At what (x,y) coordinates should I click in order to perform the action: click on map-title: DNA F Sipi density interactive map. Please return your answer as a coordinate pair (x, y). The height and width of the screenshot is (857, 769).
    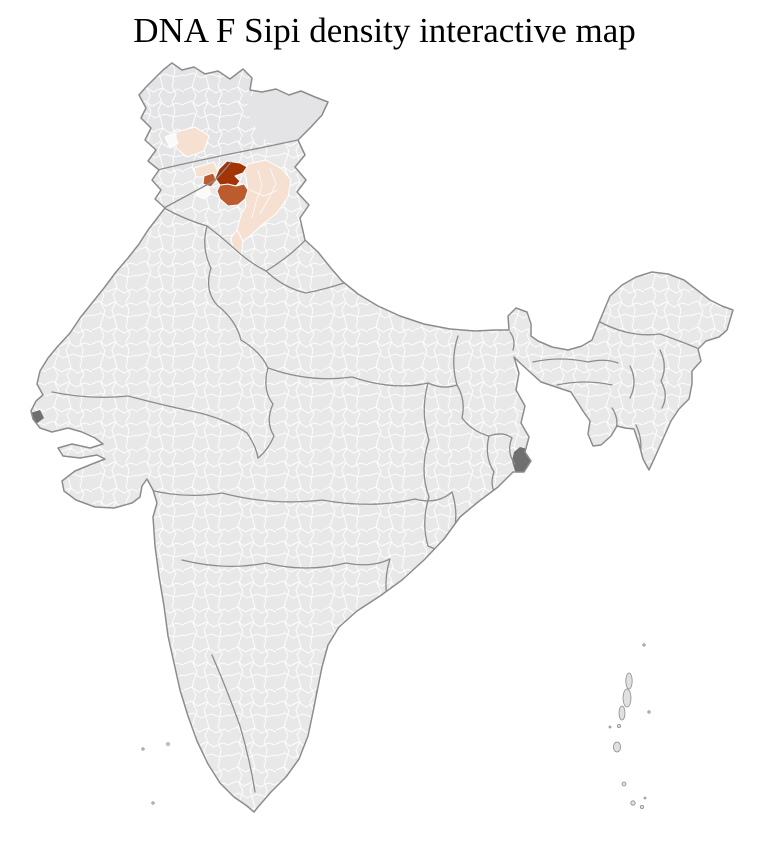
    Looking at the image, I should click on (384, 30).